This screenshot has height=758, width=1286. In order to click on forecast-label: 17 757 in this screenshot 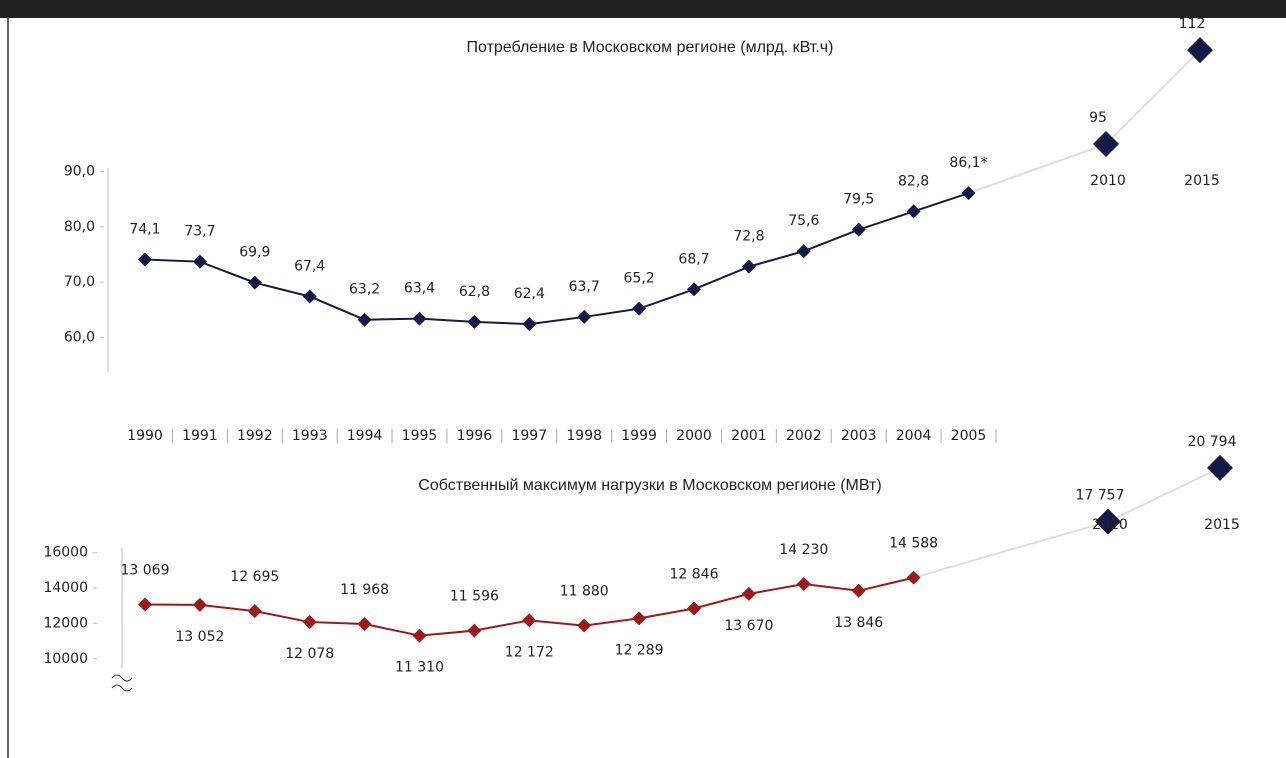, I will do `click(1100, 496)`.